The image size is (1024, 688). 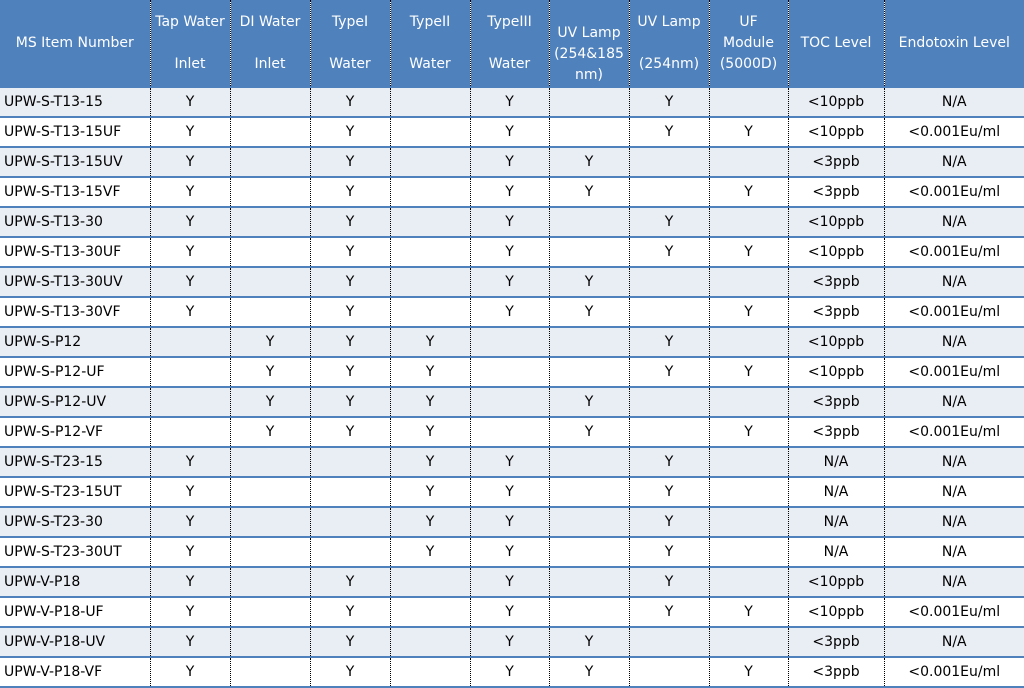 What do you see at coordinates (512, 432) in the screenshot?
I see `table-row: UPW-S-P12-VF Y Y Y Y Y <3ppb <0.001Eu/ml` at bounding box center [512, 432].